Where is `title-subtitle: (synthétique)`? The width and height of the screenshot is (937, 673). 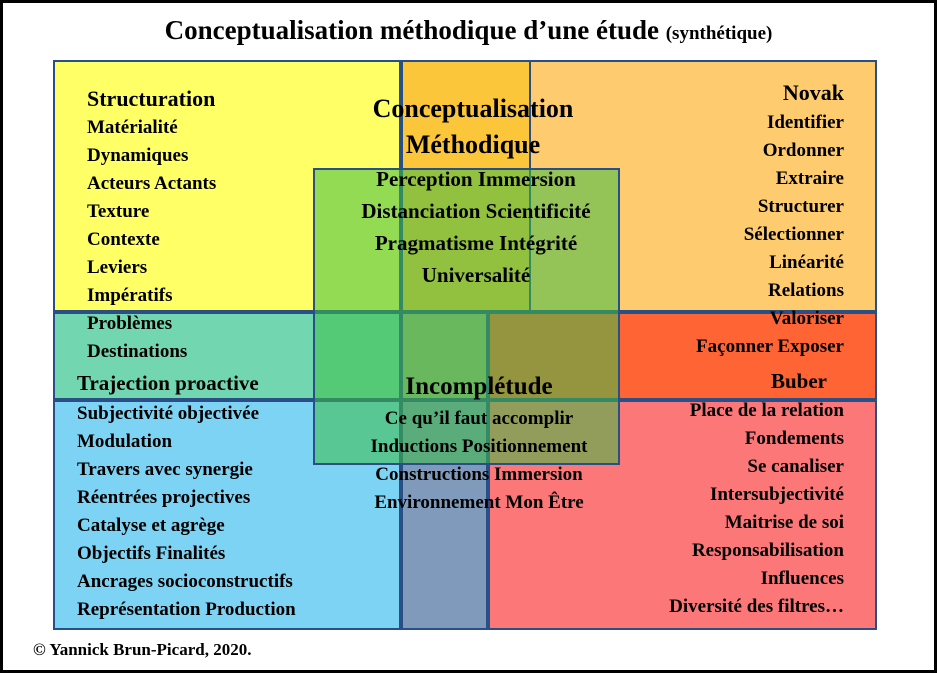
title-subtitle: (synthétique) is located at coordinates (719, 33).